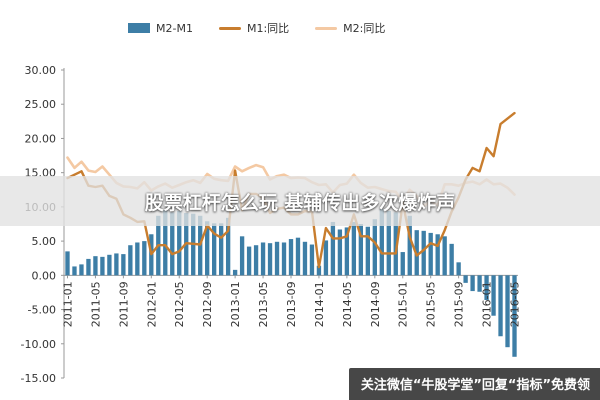 The image size is (600, 400). What do you see at coordinates (207, 304) in the screenshot?
I see `x-tick-label: 2012-09` at bounding box center [207, 304].